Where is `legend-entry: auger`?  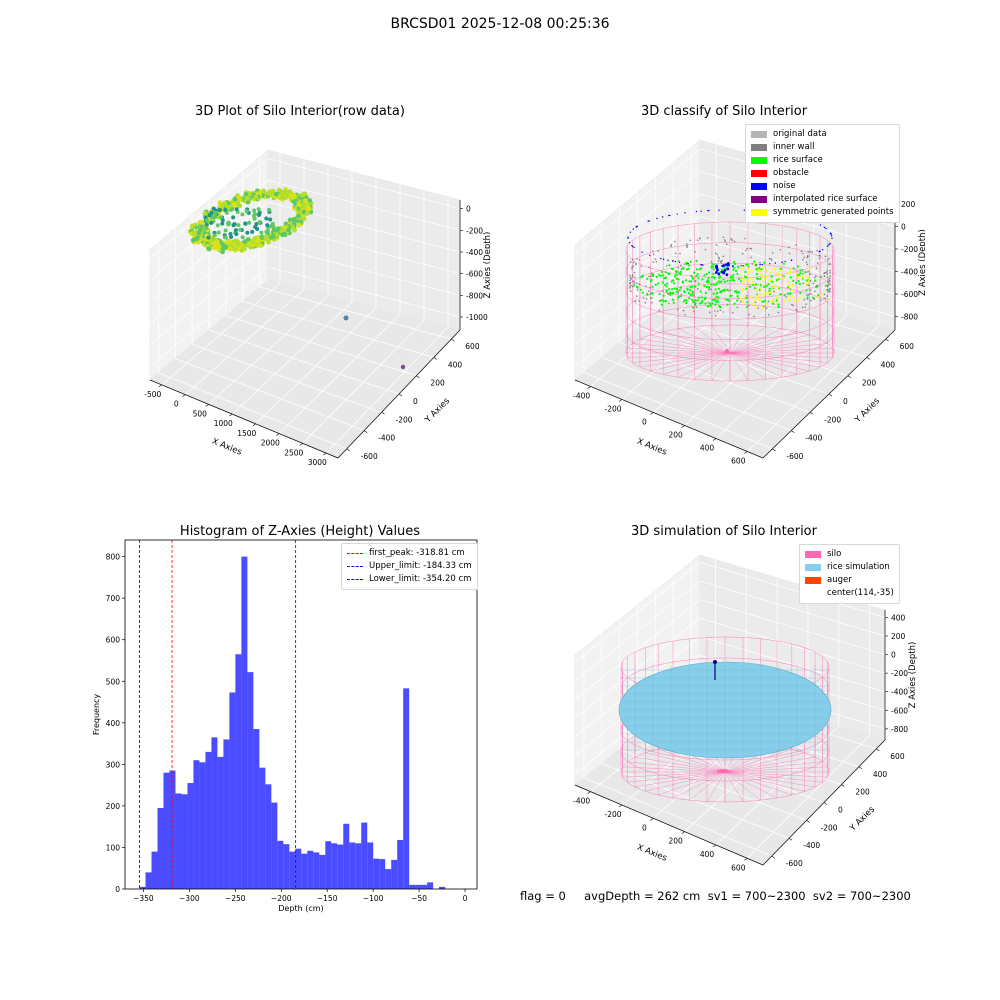
legend-entry: auger is located at coordinates (849, 580).